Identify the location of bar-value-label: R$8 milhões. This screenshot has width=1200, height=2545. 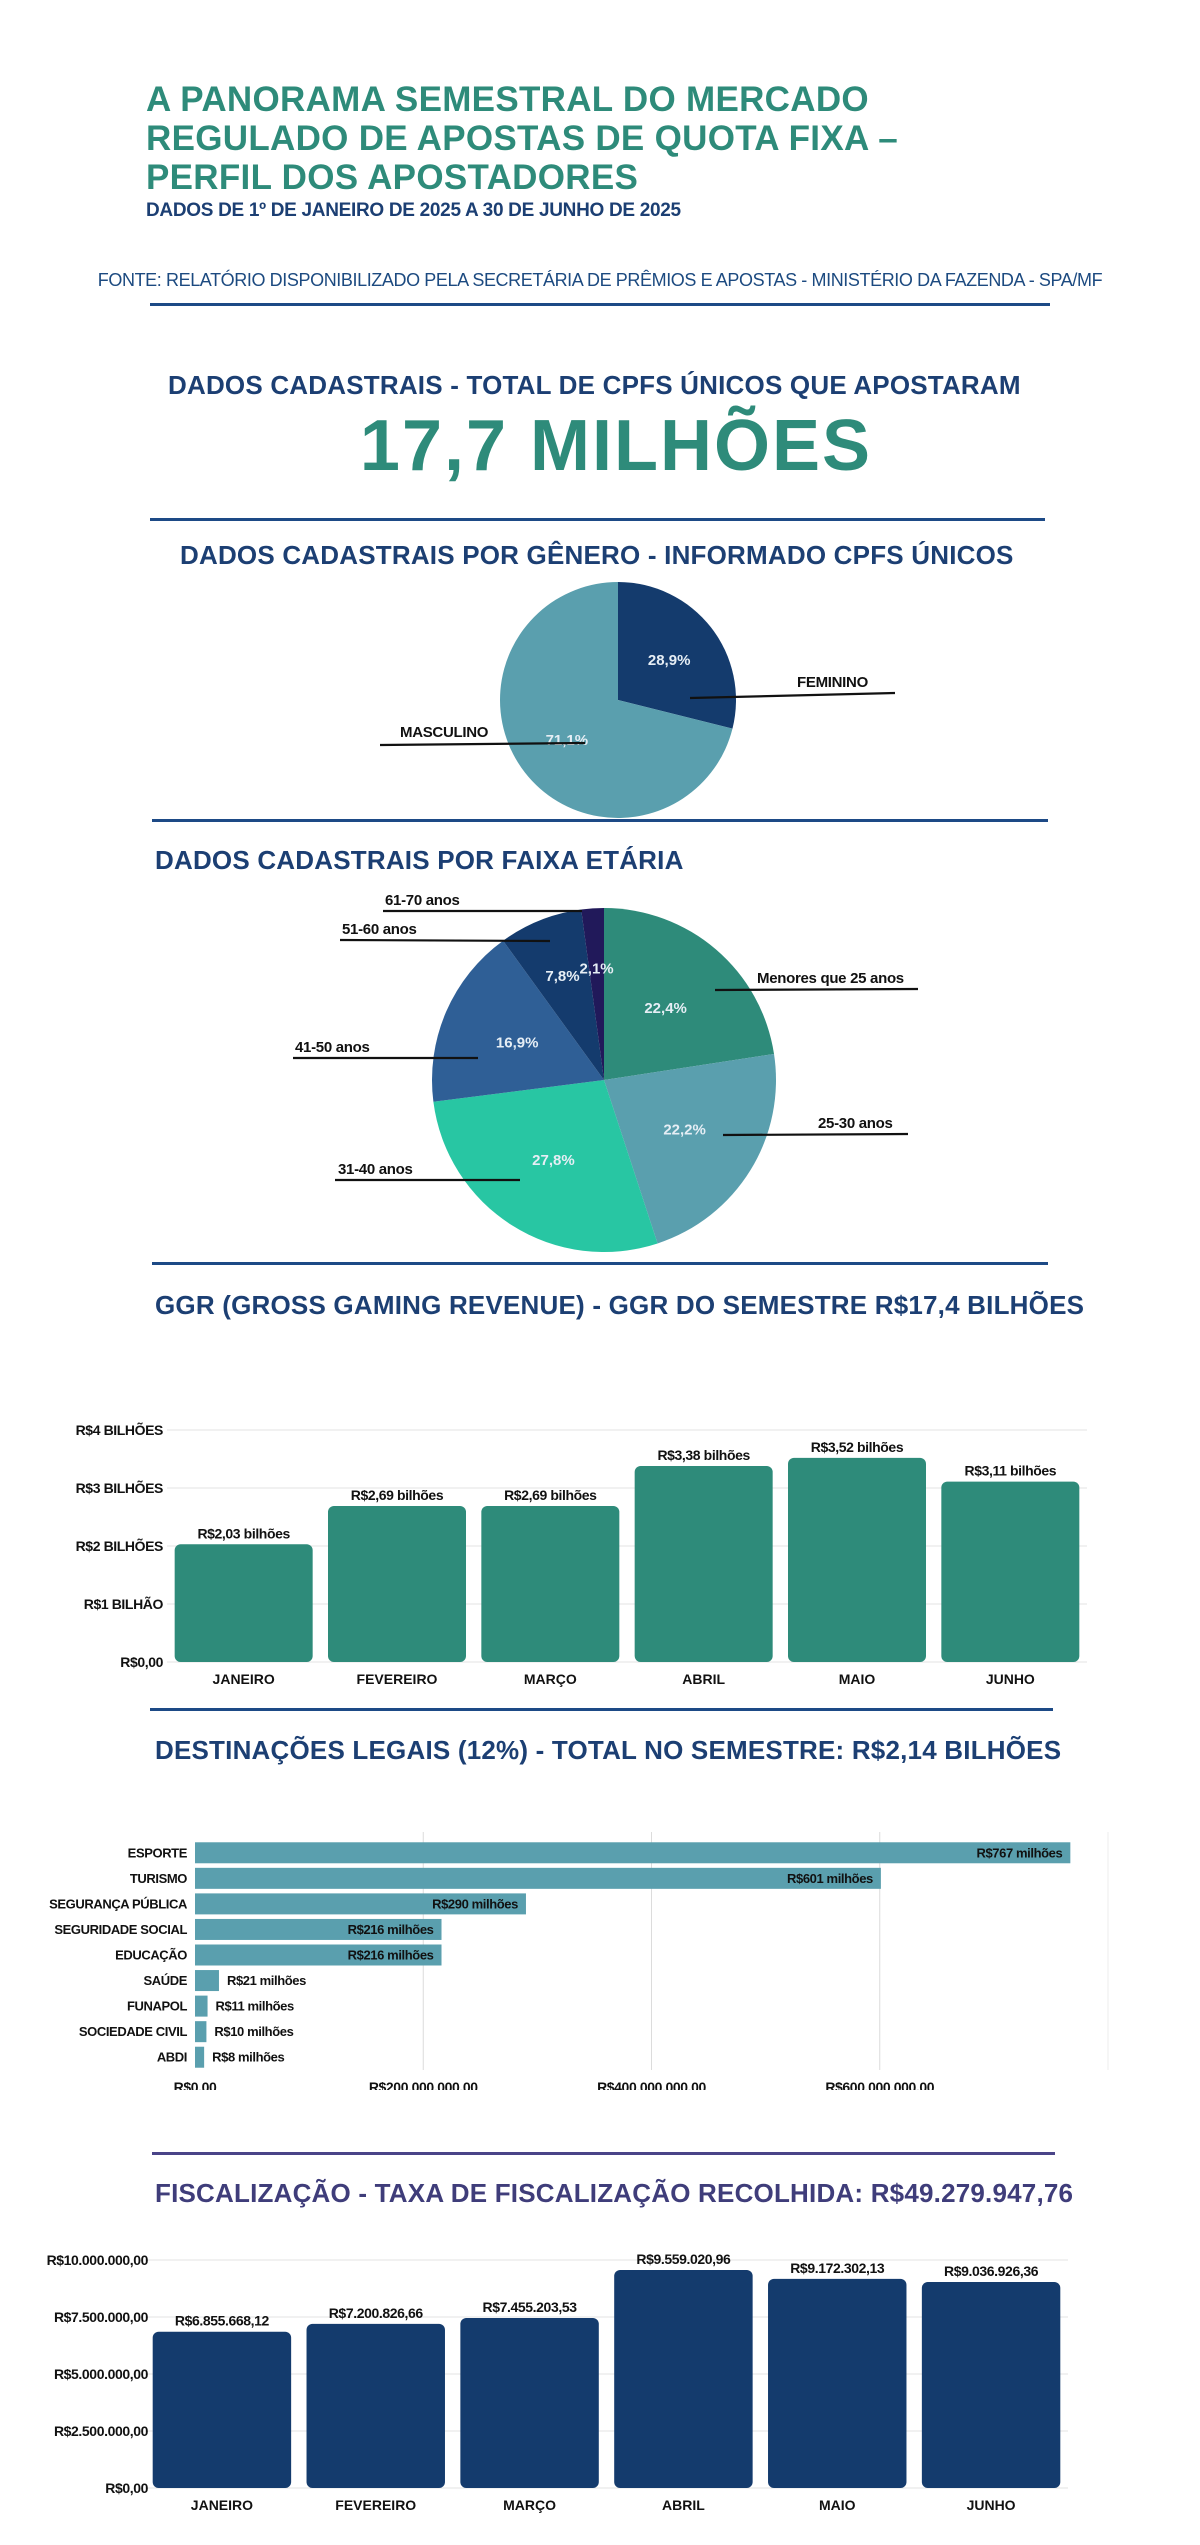
(248, 2057).